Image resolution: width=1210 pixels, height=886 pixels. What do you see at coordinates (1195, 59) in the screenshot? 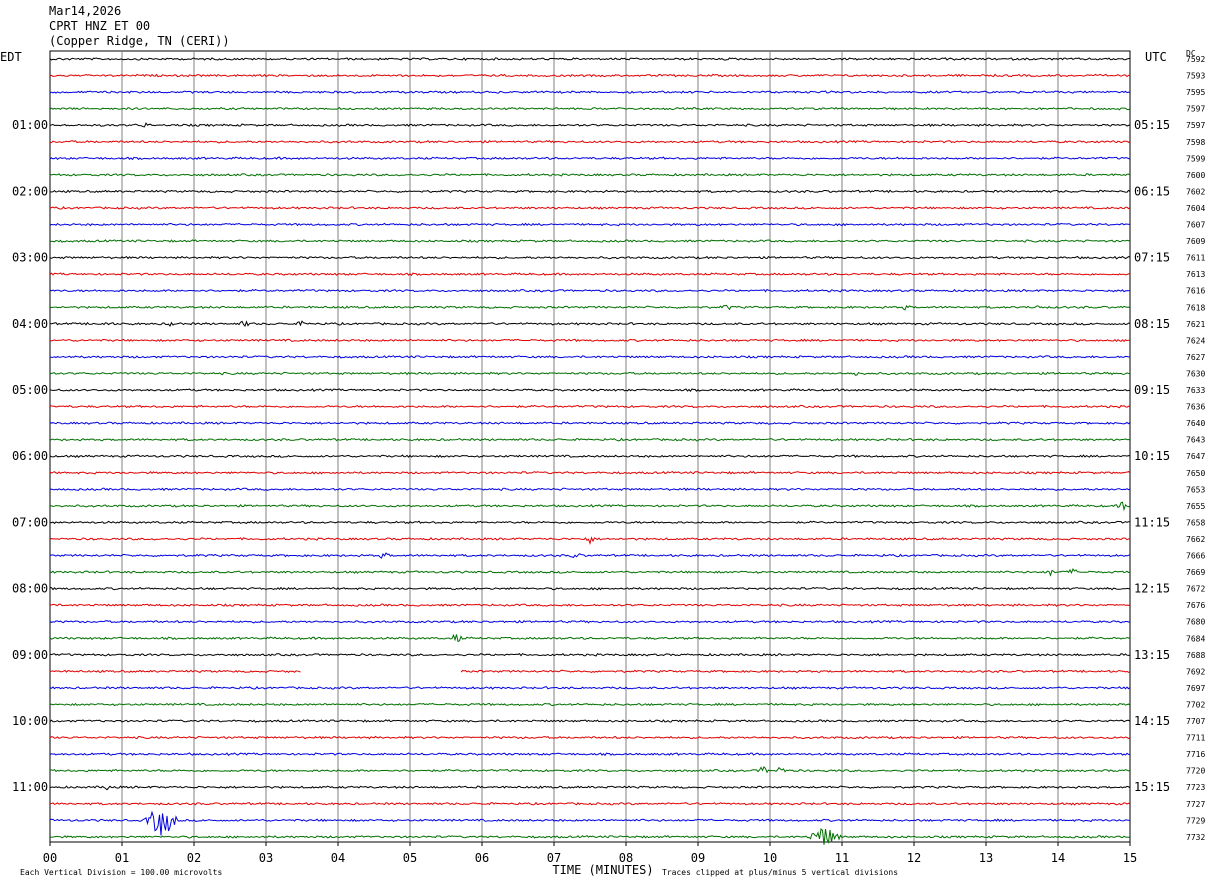
I see `dc-offset-label: 7592` at bounding box center [1195, 59].